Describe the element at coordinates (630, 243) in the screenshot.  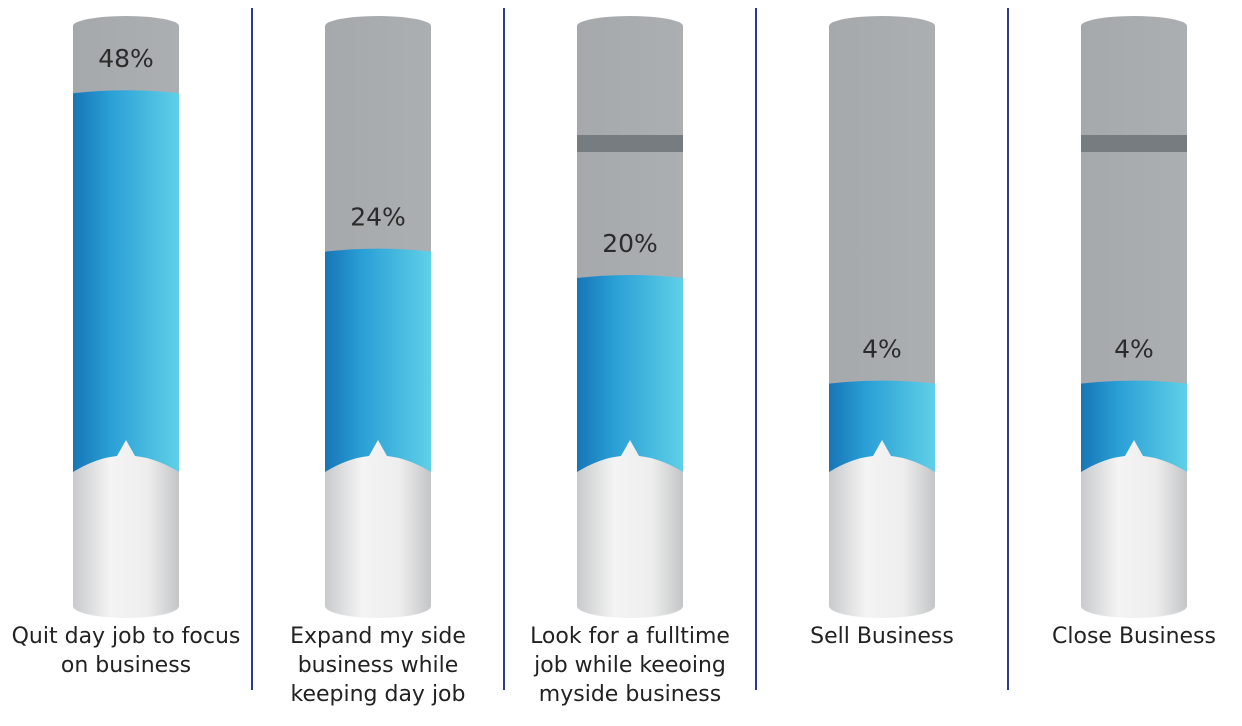
I see `value-label: 20%` at that location.